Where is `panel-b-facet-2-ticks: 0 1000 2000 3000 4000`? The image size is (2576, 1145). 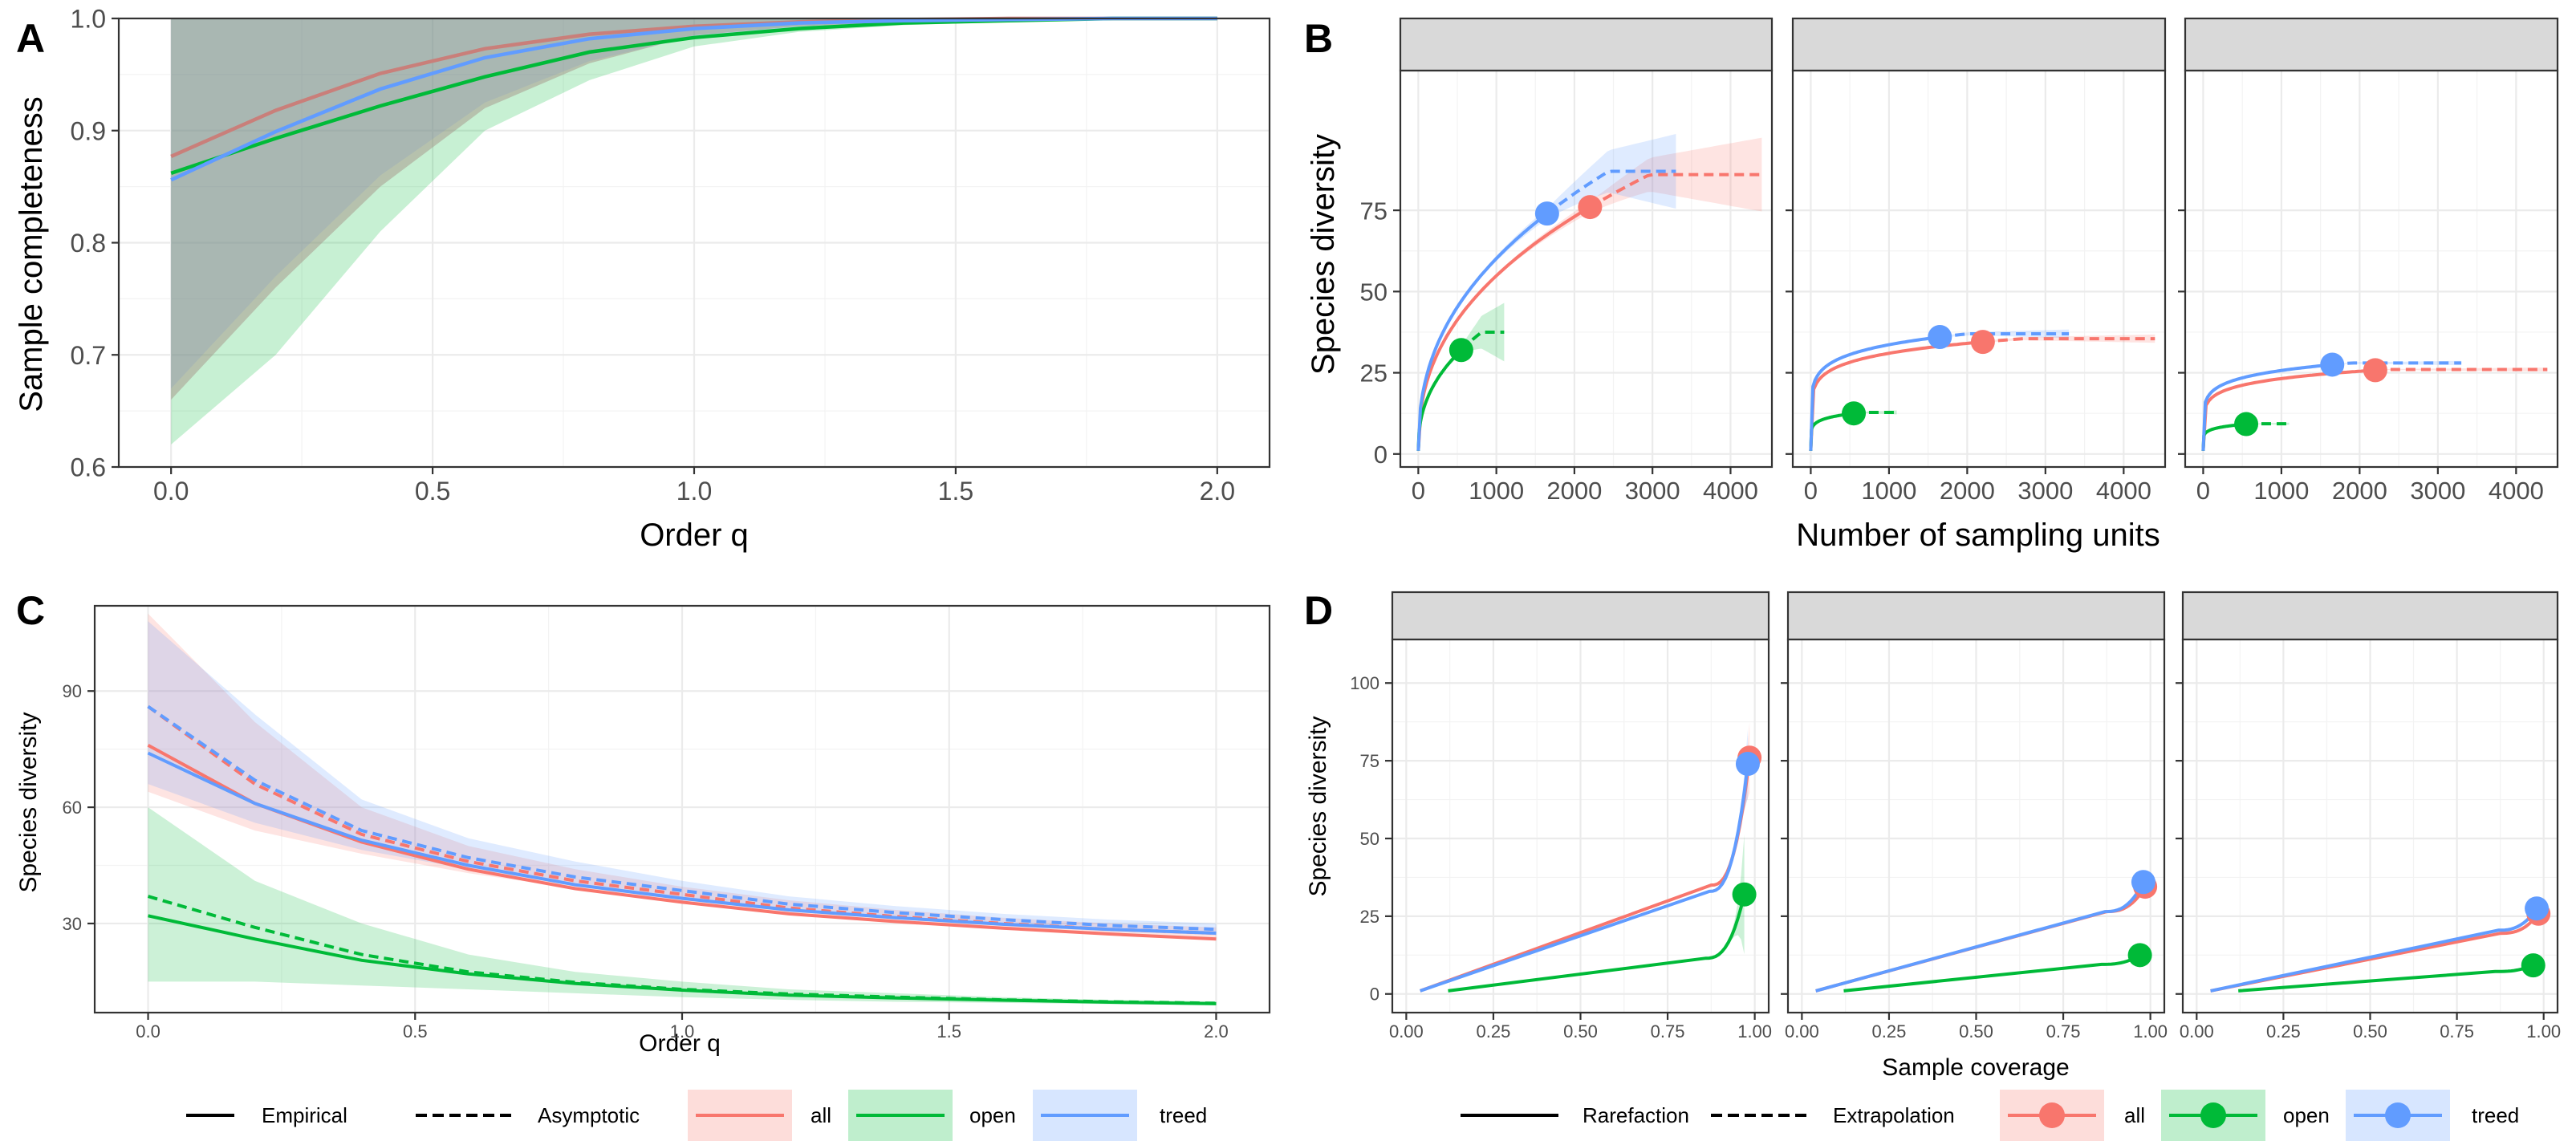 panel-b-facet-2-ticks: 0 1000 2000 3000 4000 is located at coordinates (2369, 287).